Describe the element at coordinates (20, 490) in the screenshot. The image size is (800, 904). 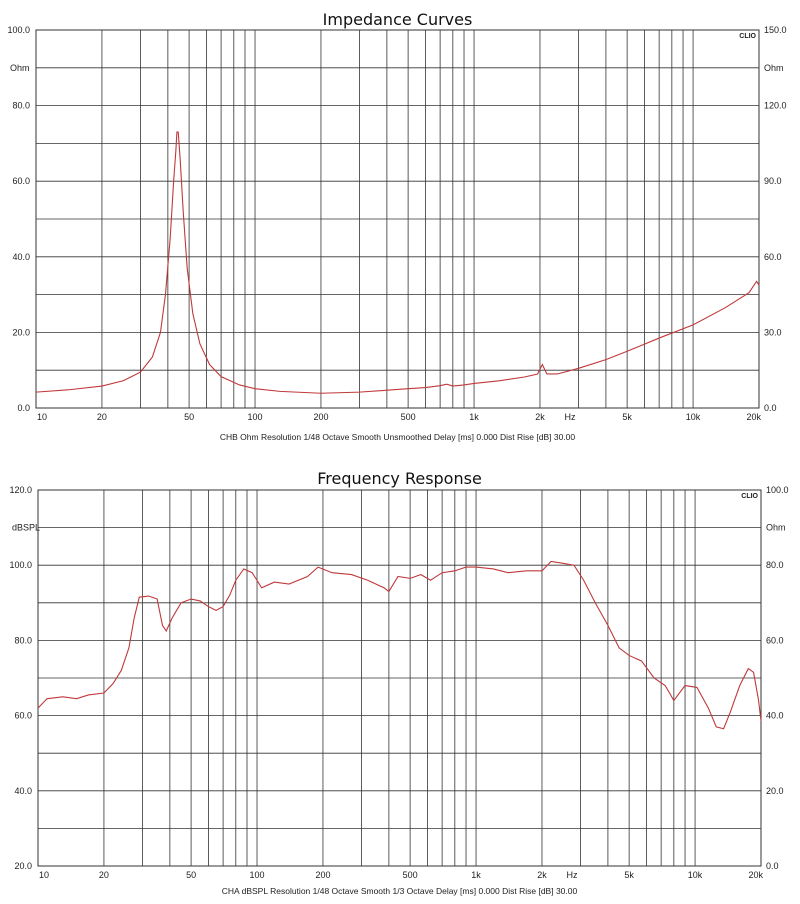
I see `y-left-tick-label: 120.0` at that location.